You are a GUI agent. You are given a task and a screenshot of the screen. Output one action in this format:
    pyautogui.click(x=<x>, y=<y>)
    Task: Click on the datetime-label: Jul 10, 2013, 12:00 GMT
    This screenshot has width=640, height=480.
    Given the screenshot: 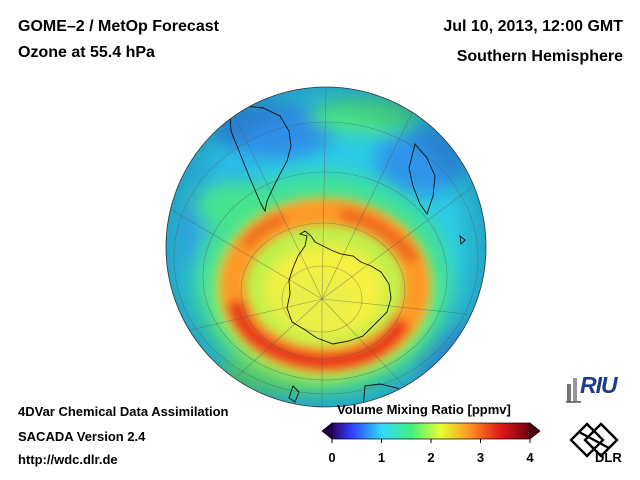 What is the action you would take?
    pyautogui.click(x=533, y=26)
    